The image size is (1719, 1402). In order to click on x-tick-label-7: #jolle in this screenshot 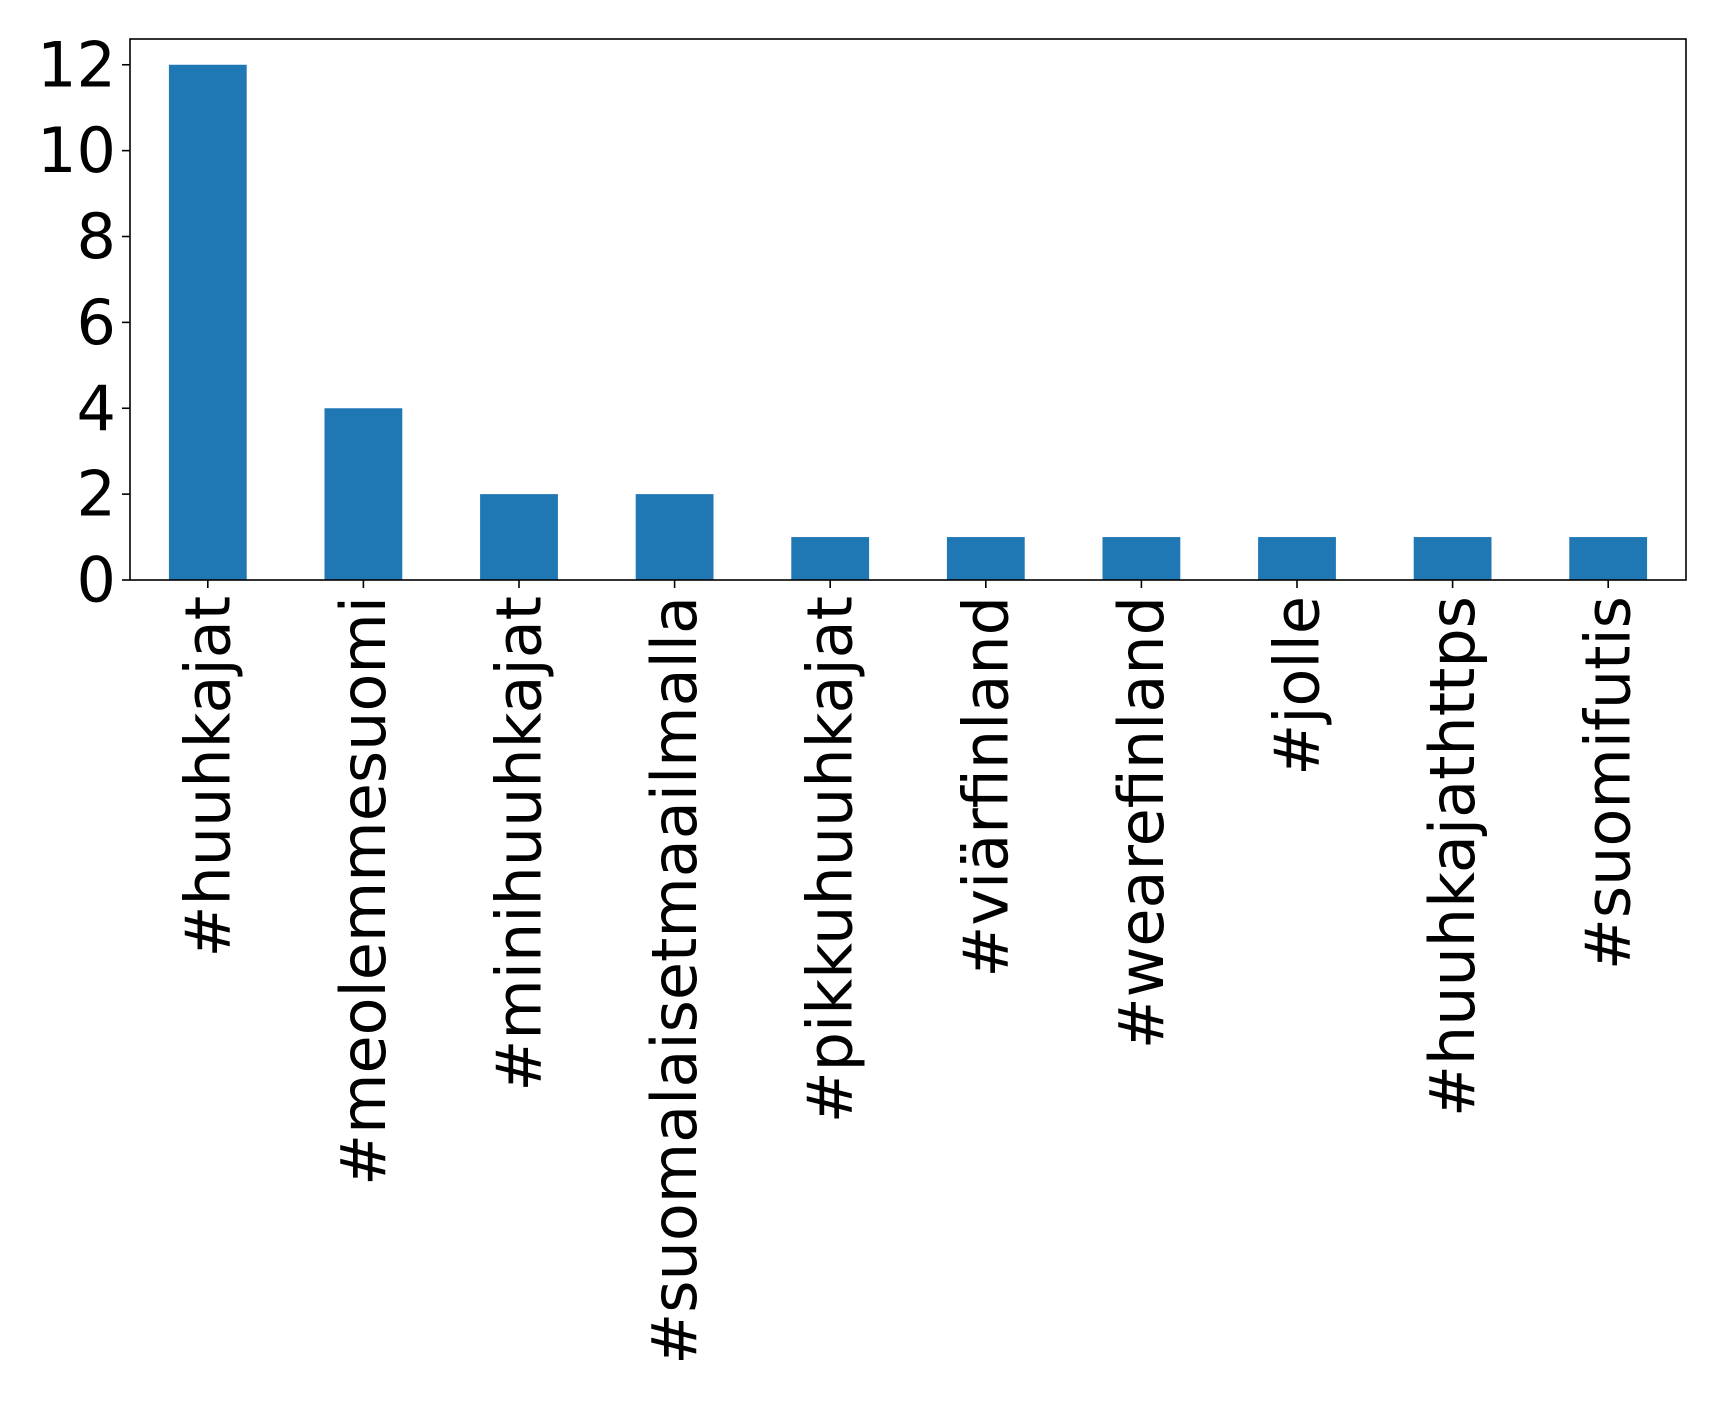, I will do `click(1297, 686)`.